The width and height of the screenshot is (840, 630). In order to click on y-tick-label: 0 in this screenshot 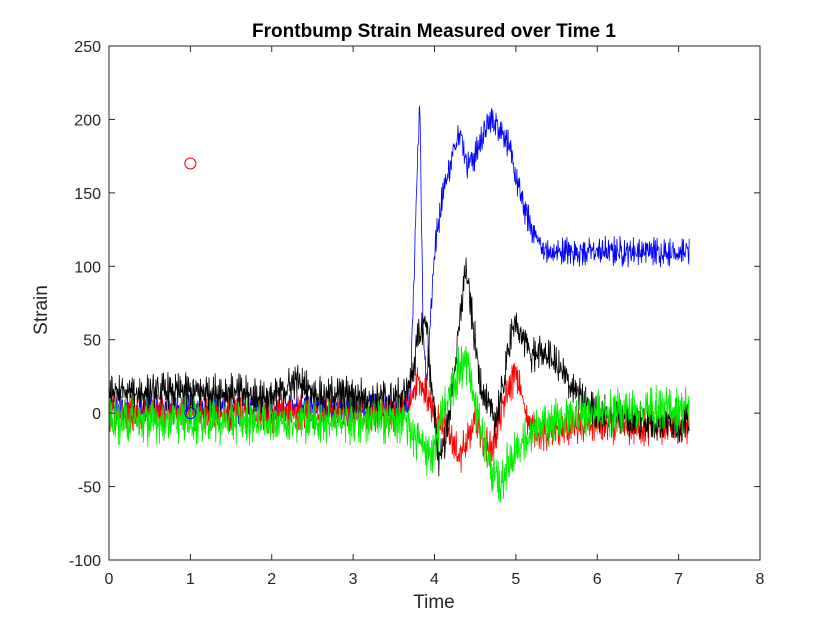, I will do `click(96, 414)`.